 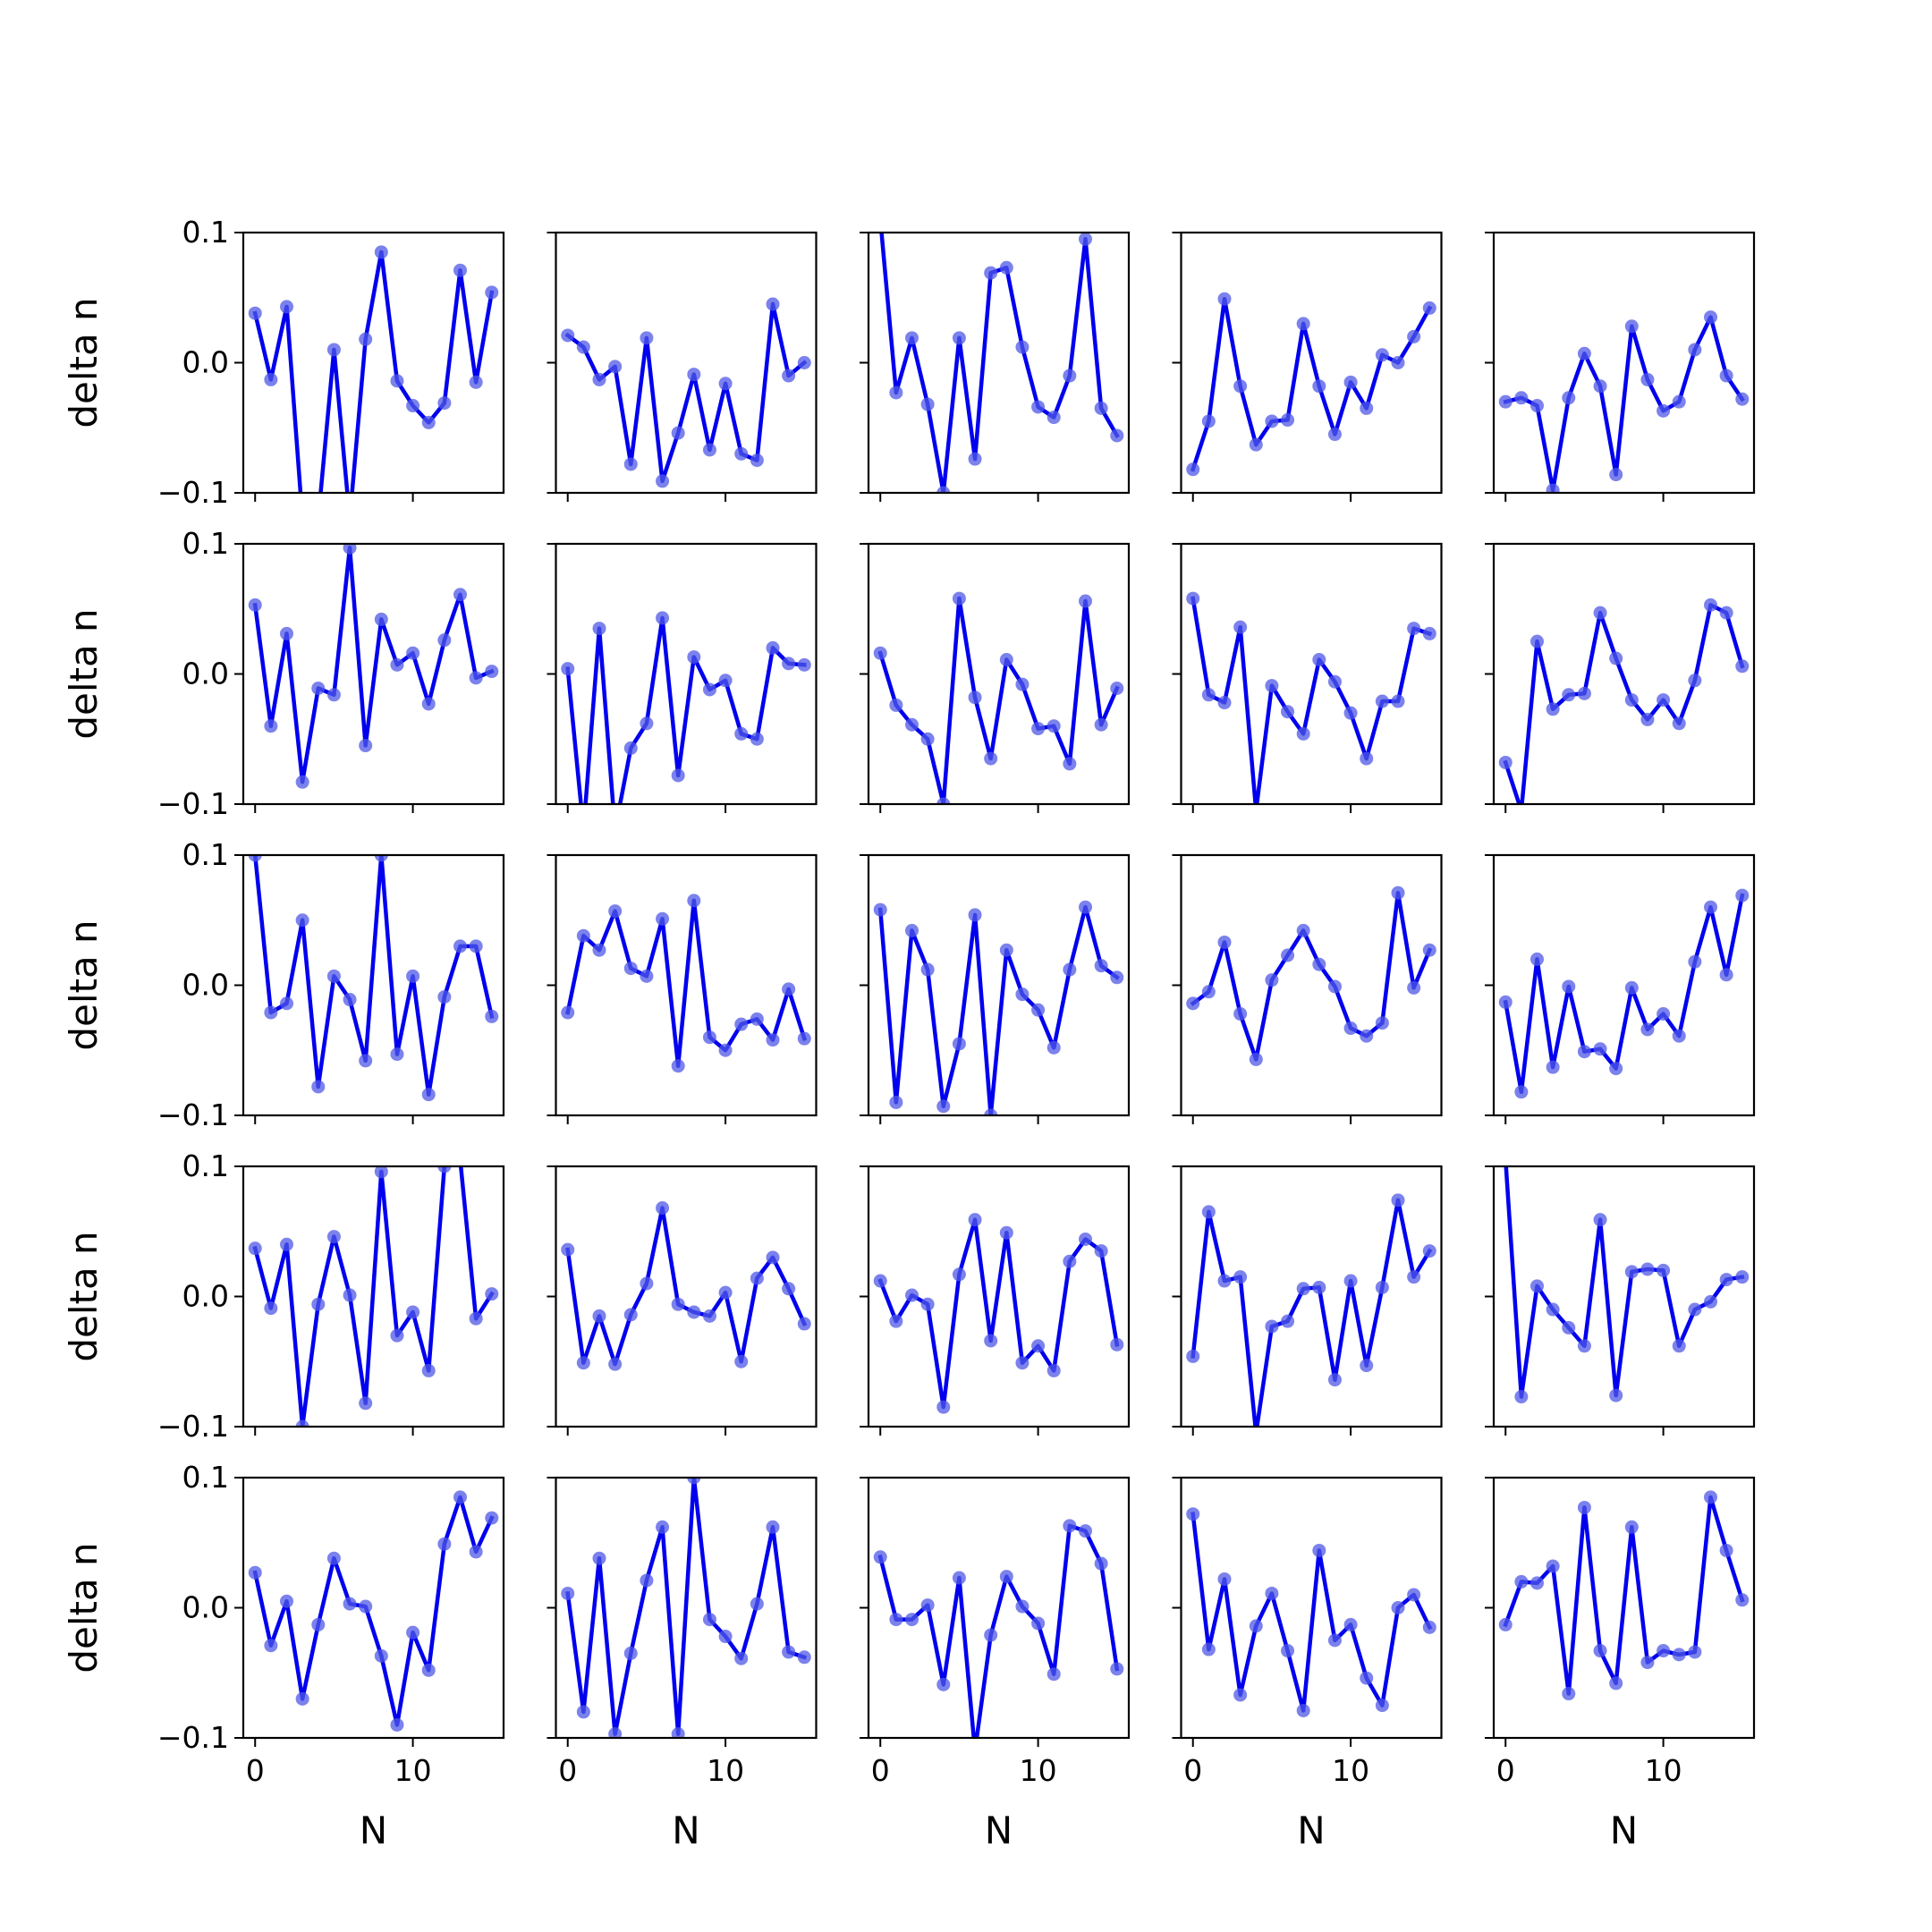 What do you see at coordinates (682, 988) in the screenshot?
I see `subplot-r3-c2` at bounding box center [682, 988].